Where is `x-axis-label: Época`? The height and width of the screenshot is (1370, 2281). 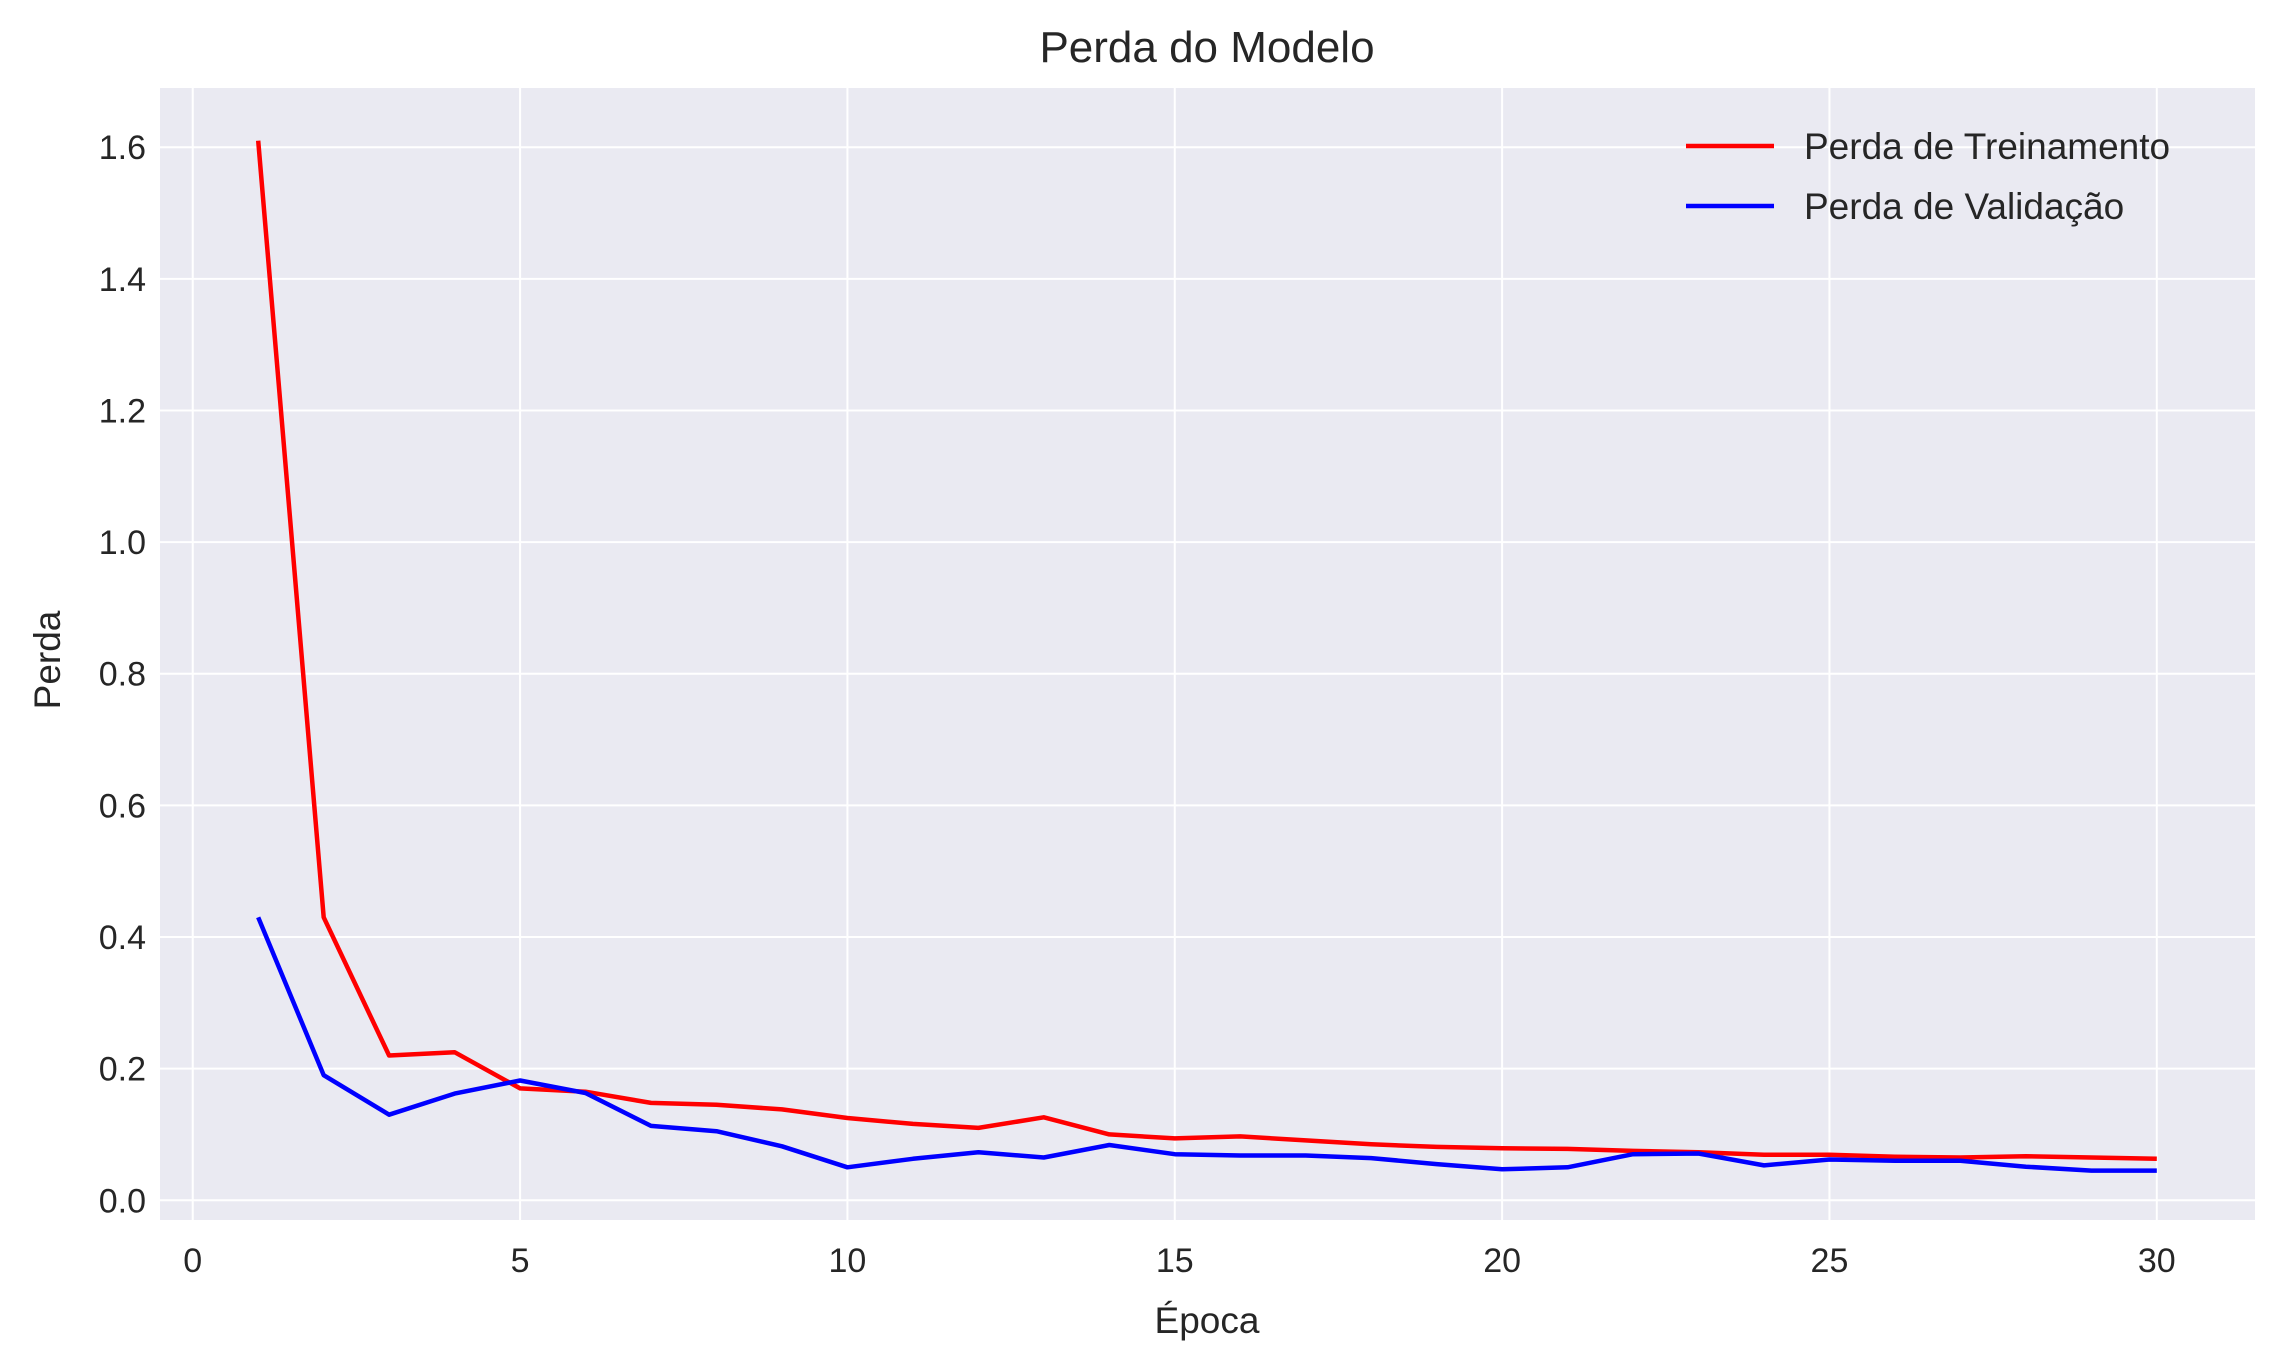 x-axis-label: Época is located at coordinates (1207, 1320).